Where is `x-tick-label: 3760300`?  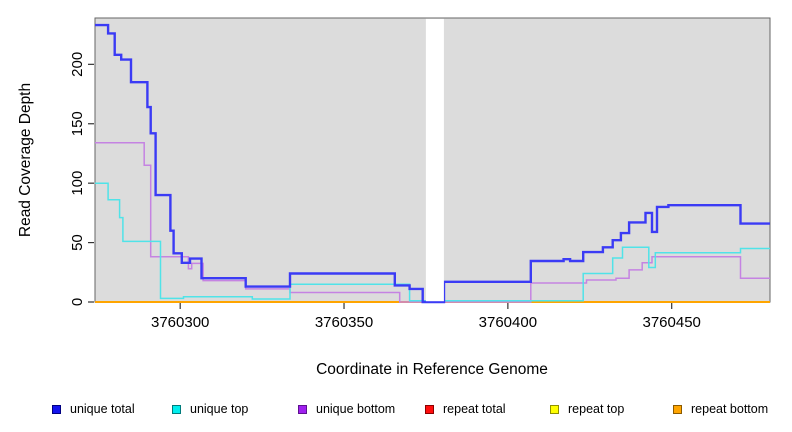 x-tick-label: 3760300 is located at coordinates (180, 322).